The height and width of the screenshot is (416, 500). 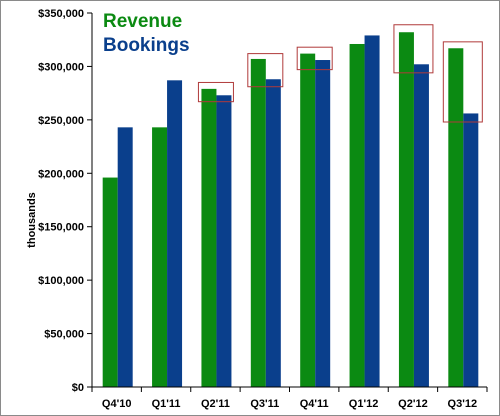 What do you see at coordinates (61, 281) in the screenshot?
I see `y-tick-label-2: $100,000` at bounding box center [61, 281].